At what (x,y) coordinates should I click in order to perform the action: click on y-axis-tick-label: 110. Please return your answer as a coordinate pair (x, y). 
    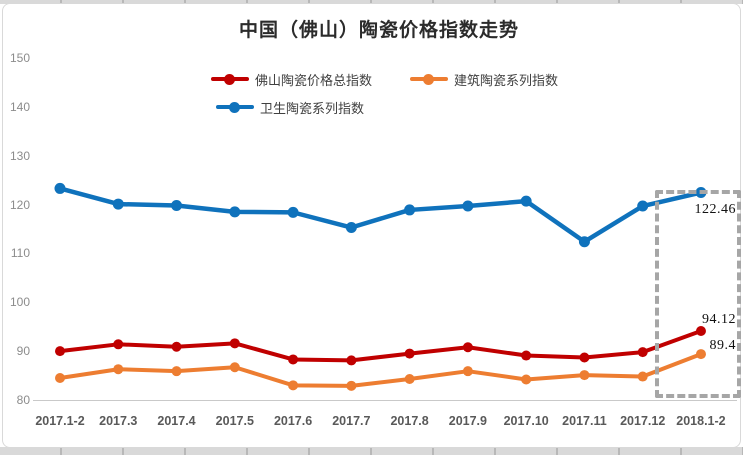
    Looking at the image, I should click on (20, 253).